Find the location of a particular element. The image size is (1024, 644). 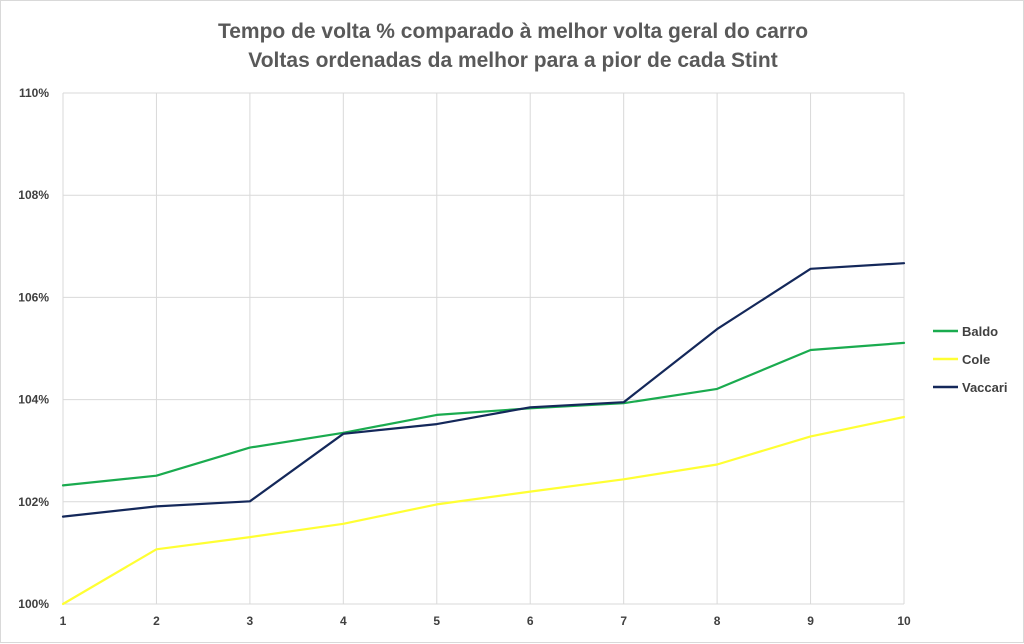

x-tick-label: 9 is located at coordinates (810, 621).